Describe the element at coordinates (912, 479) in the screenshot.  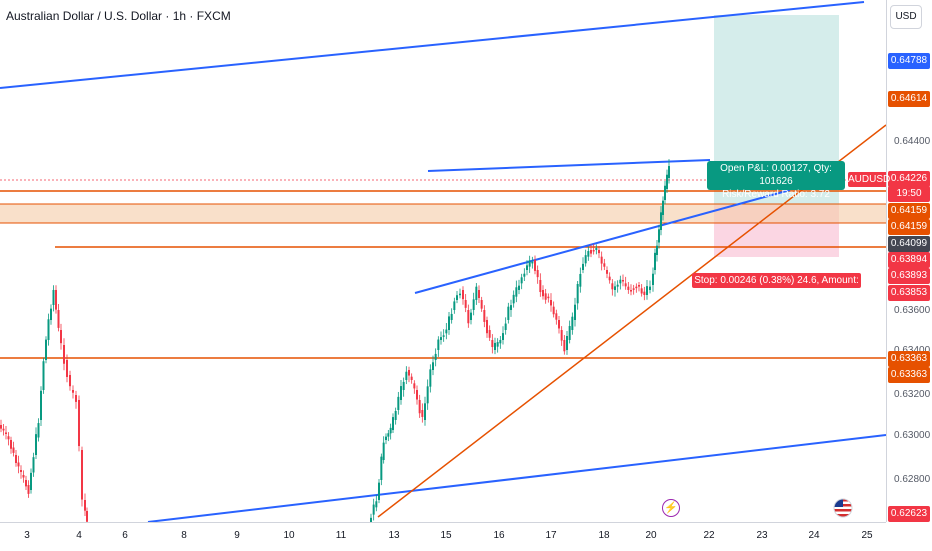
I see `scale-label: 0.62800` at that location.